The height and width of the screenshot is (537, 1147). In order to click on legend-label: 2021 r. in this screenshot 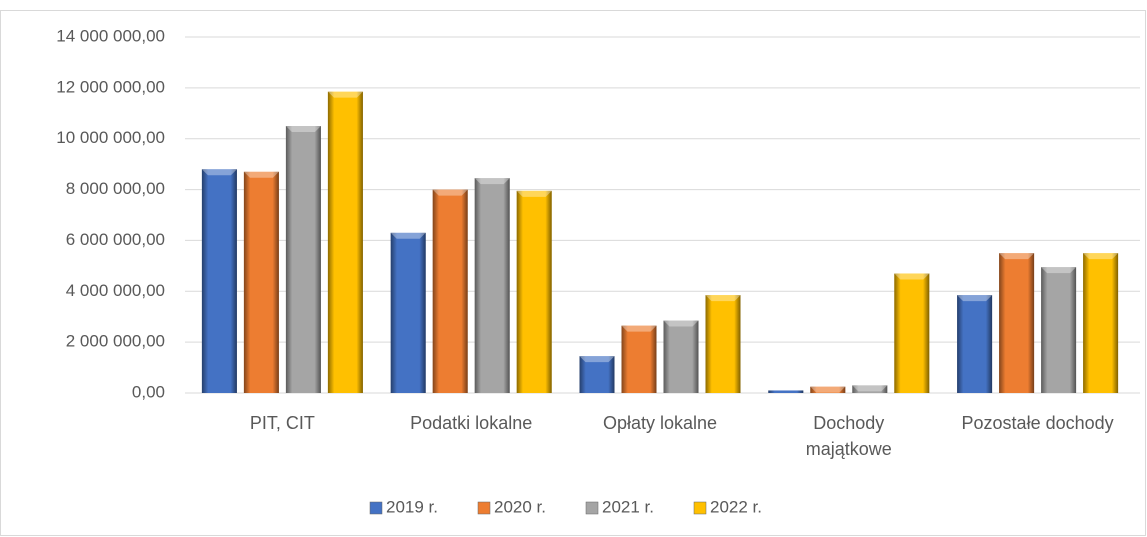, I will do `click(628, 506)`.